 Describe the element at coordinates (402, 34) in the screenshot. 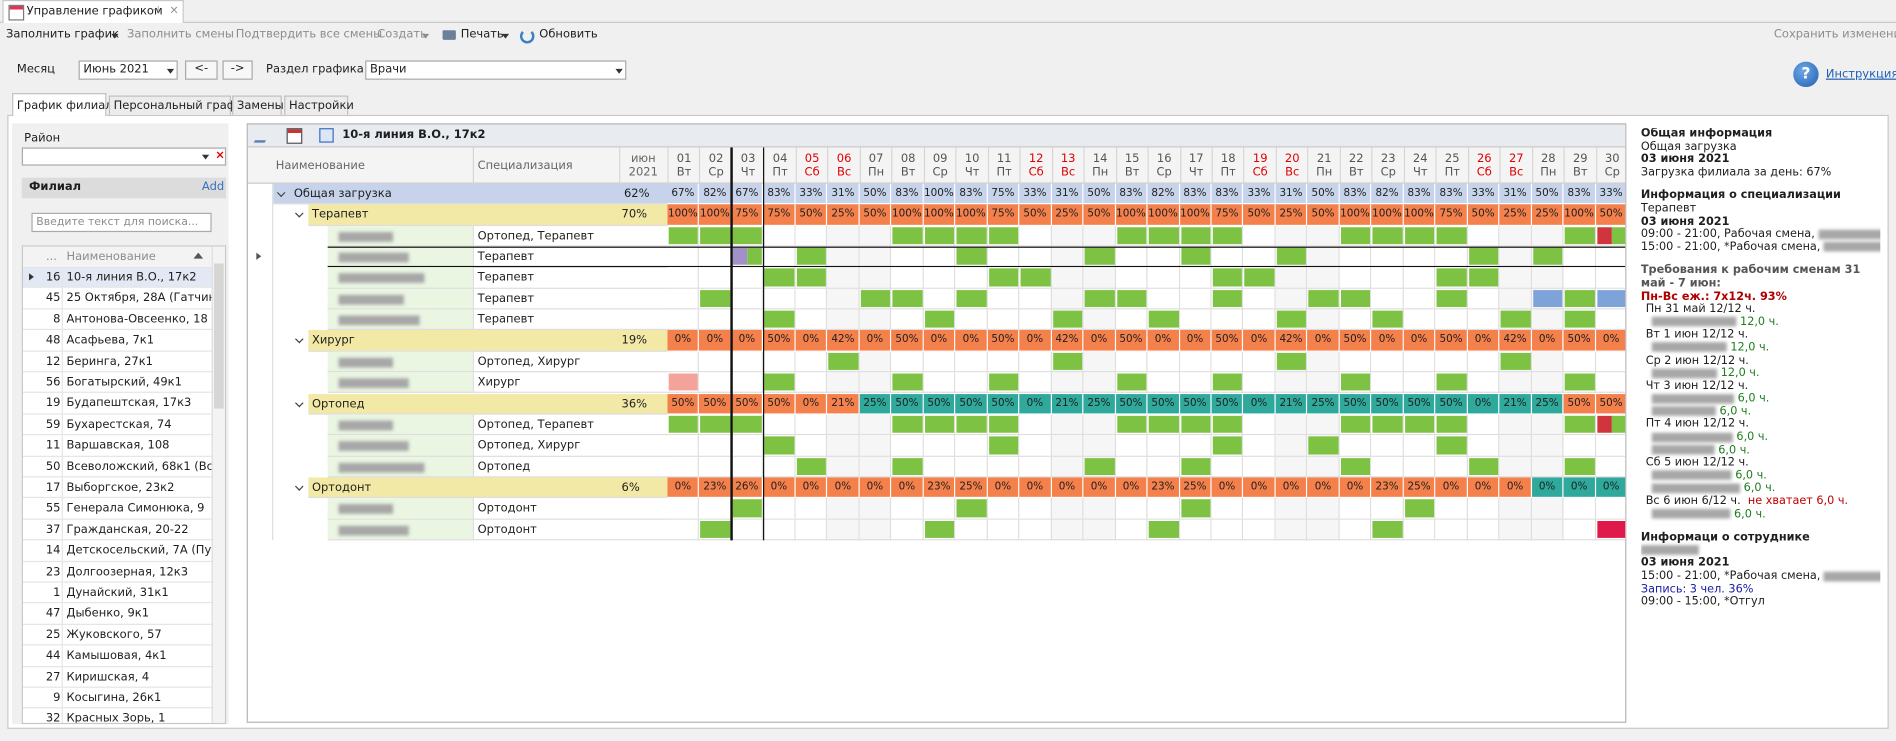

I see `create-button: Создать` at that location.